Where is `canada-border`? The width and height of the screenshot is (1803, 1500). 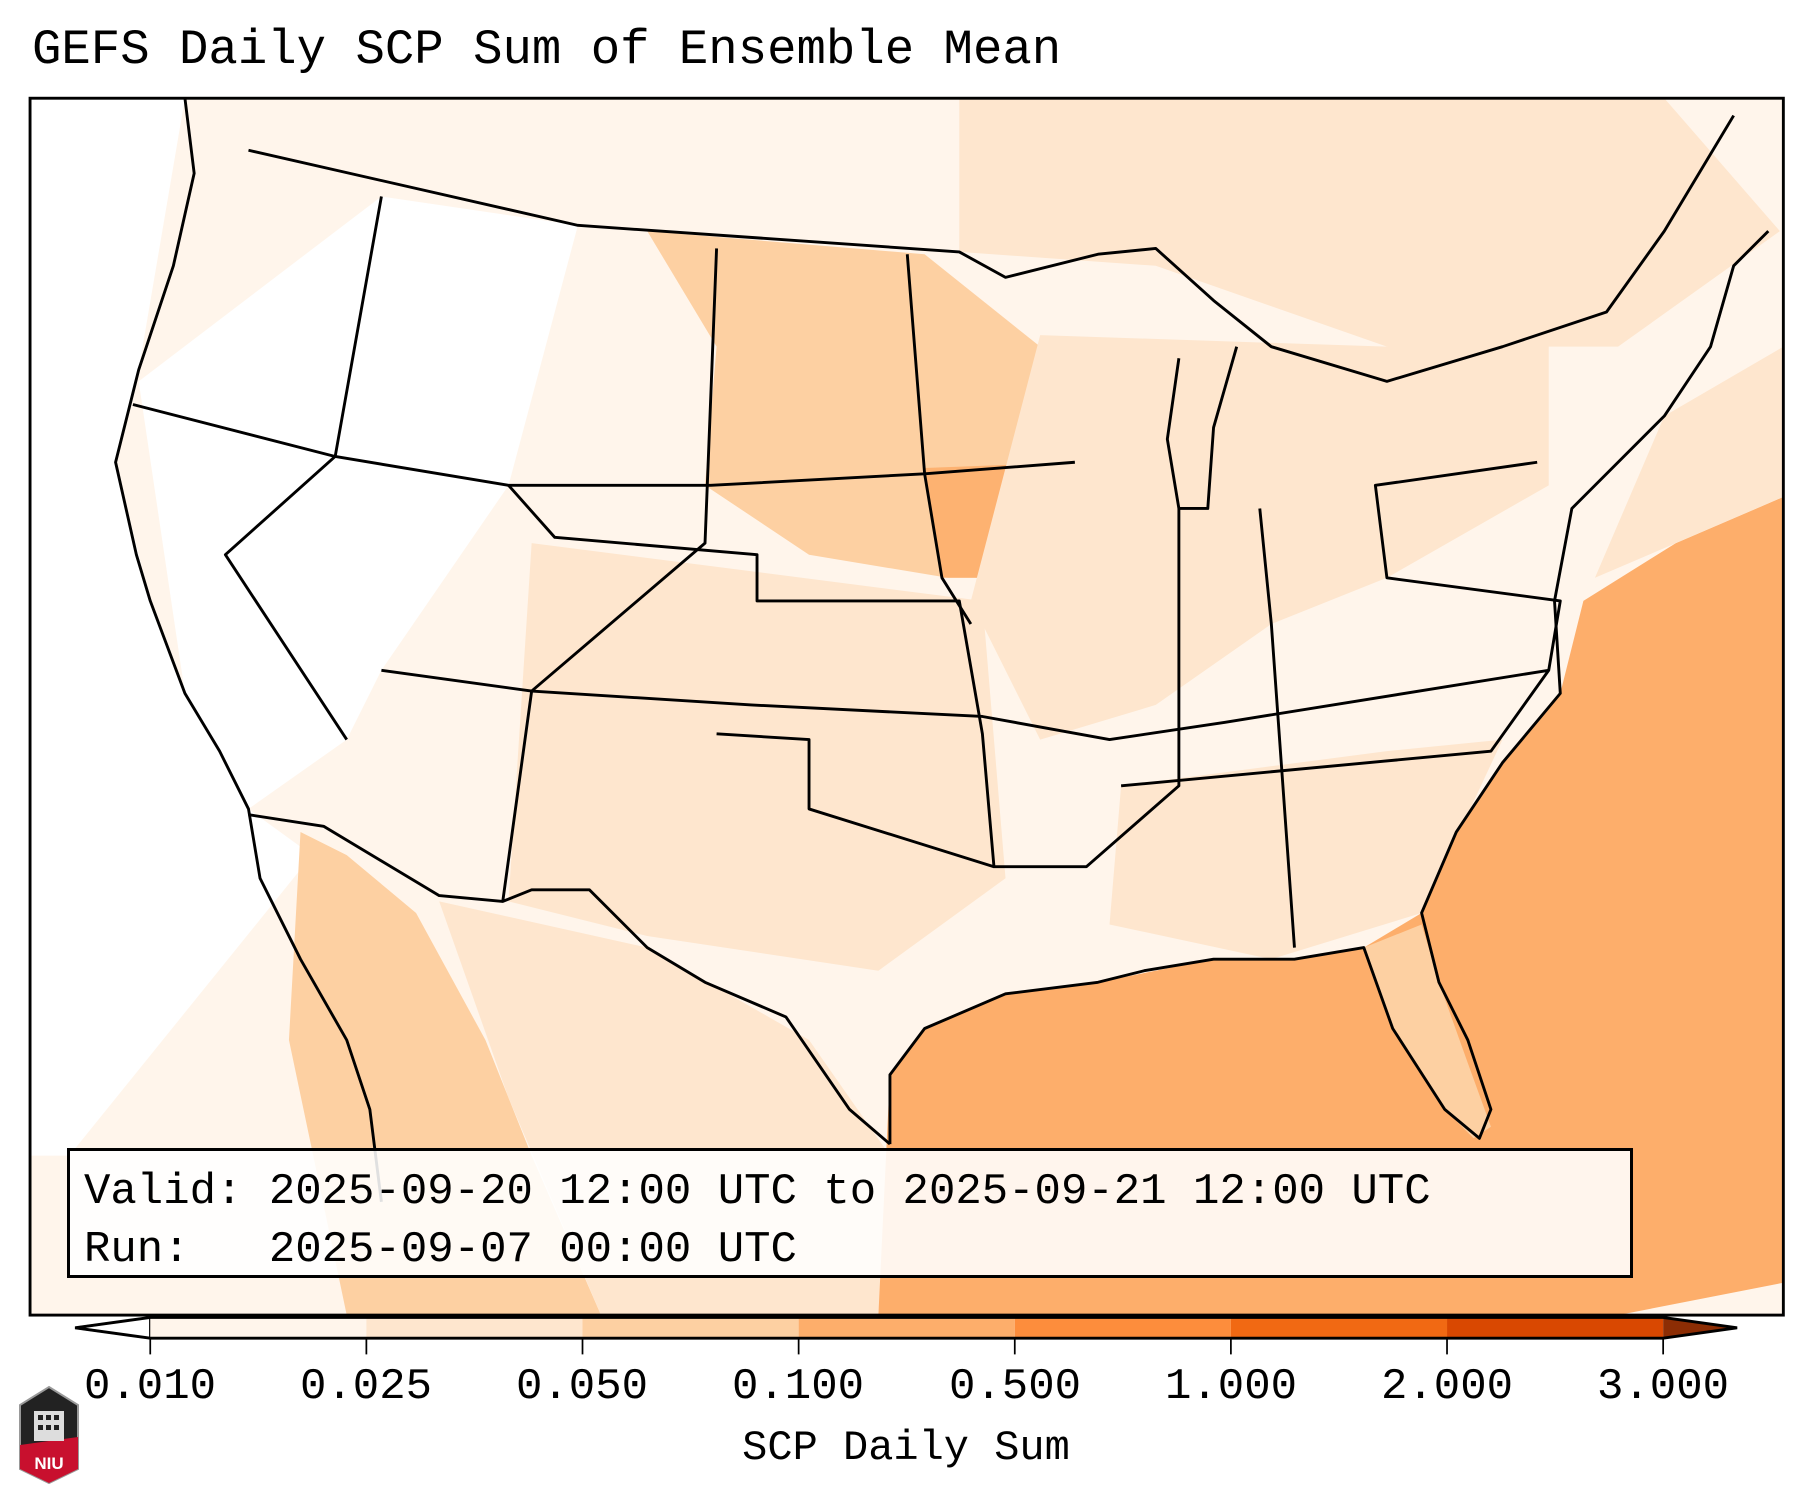 canada-border is located at coordinates (991, 248).